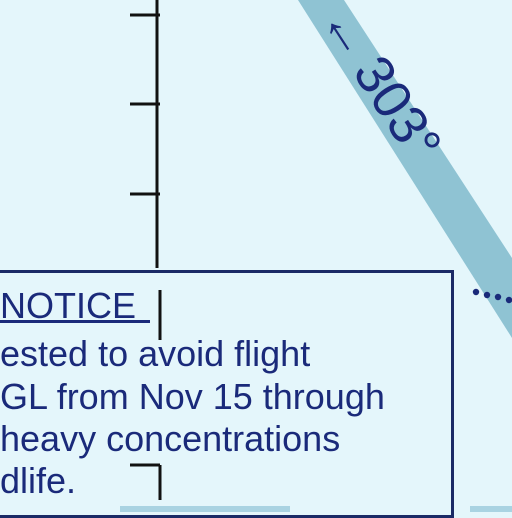 The height and width of the screenshot is (518, 512). What do you see at coordinates (155, 353) in the screenshot?
I see `notice-line-1: ested to avoid flight` at bounding box center [155, 353].